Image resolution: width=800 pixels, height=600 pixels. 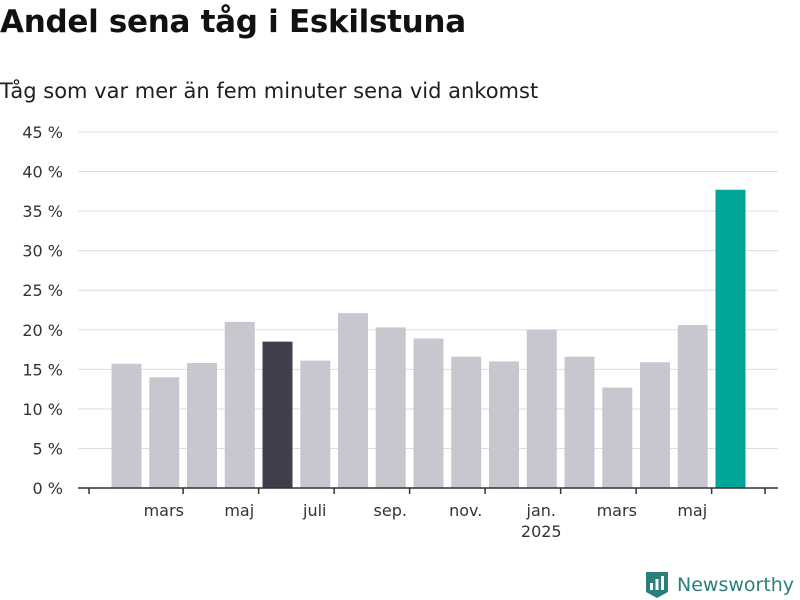 I want to click on newsworthy-icon, so click(x=657, y=585).